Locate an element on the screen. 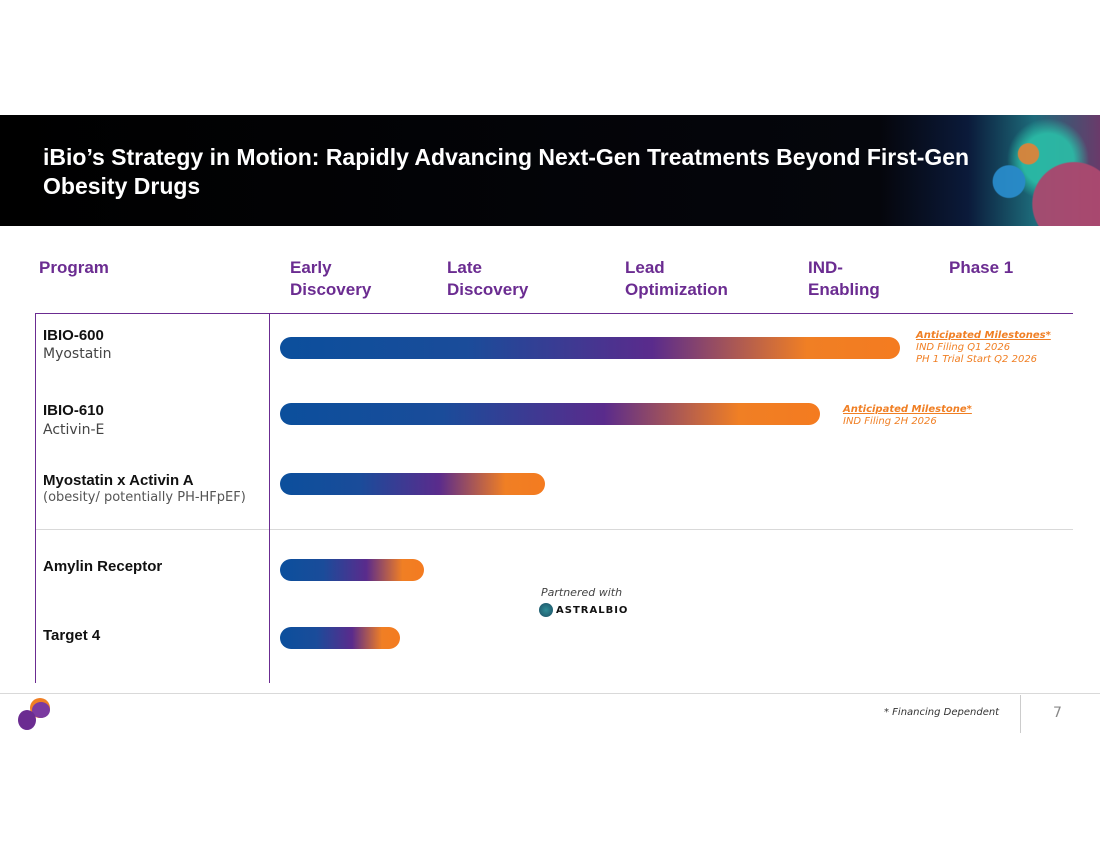 The height and width of the screenshot is (849, 1100). footer-divider is located at coordinates (550, 693).